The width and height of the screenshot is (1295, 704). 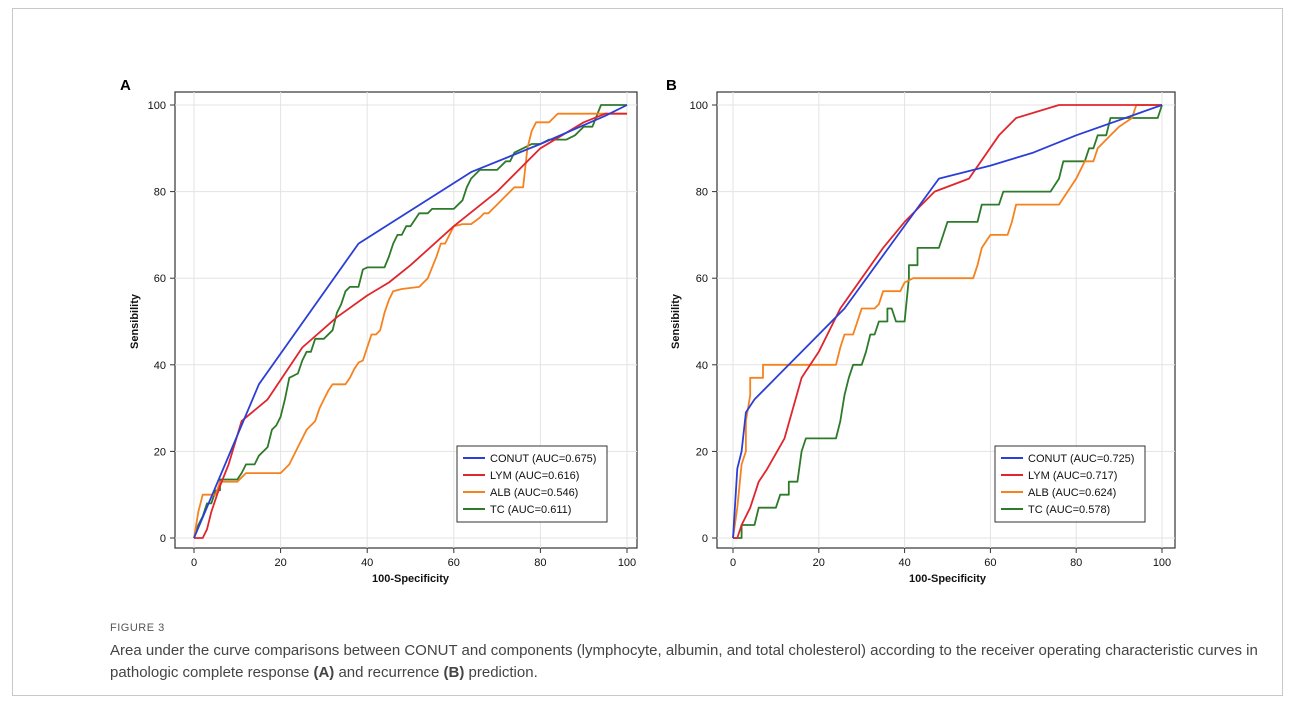 I want to click on legend-entry: TC (AUC=0.578), so click(x=1069, y=510).